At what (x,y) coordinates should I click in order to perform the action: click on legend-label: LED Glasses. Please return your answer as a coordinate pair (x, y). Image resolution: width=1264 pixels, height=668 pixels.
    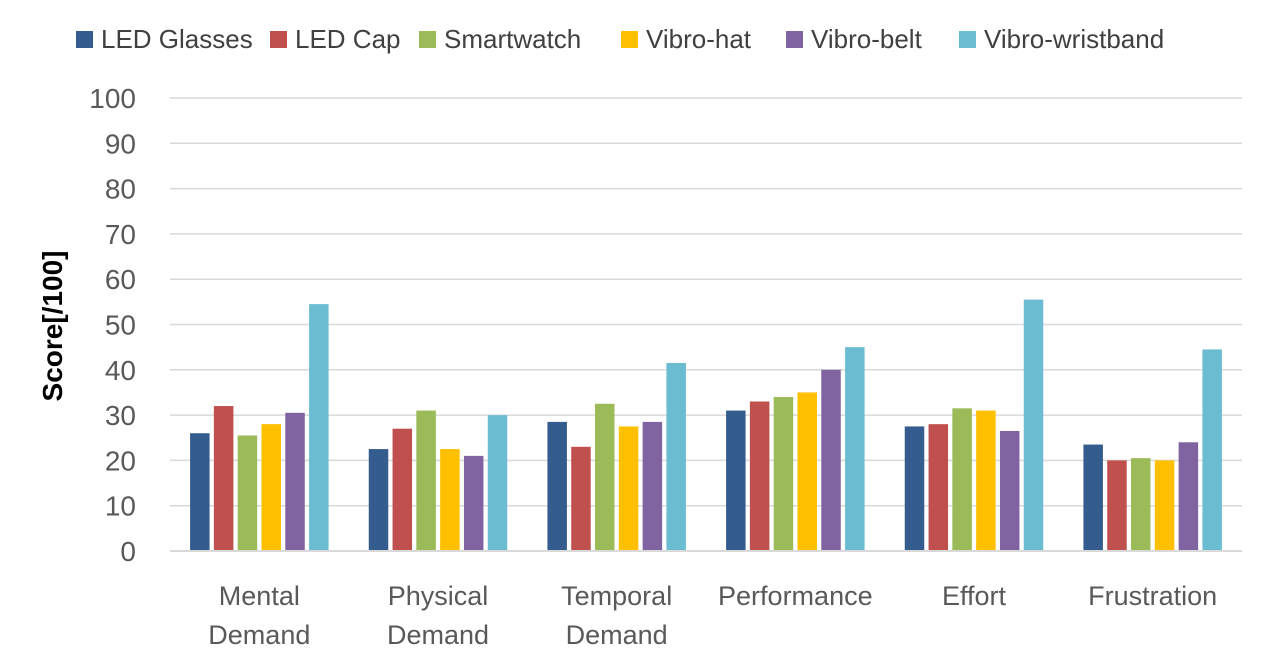
    Looking at the image, I should click on (177, 39).